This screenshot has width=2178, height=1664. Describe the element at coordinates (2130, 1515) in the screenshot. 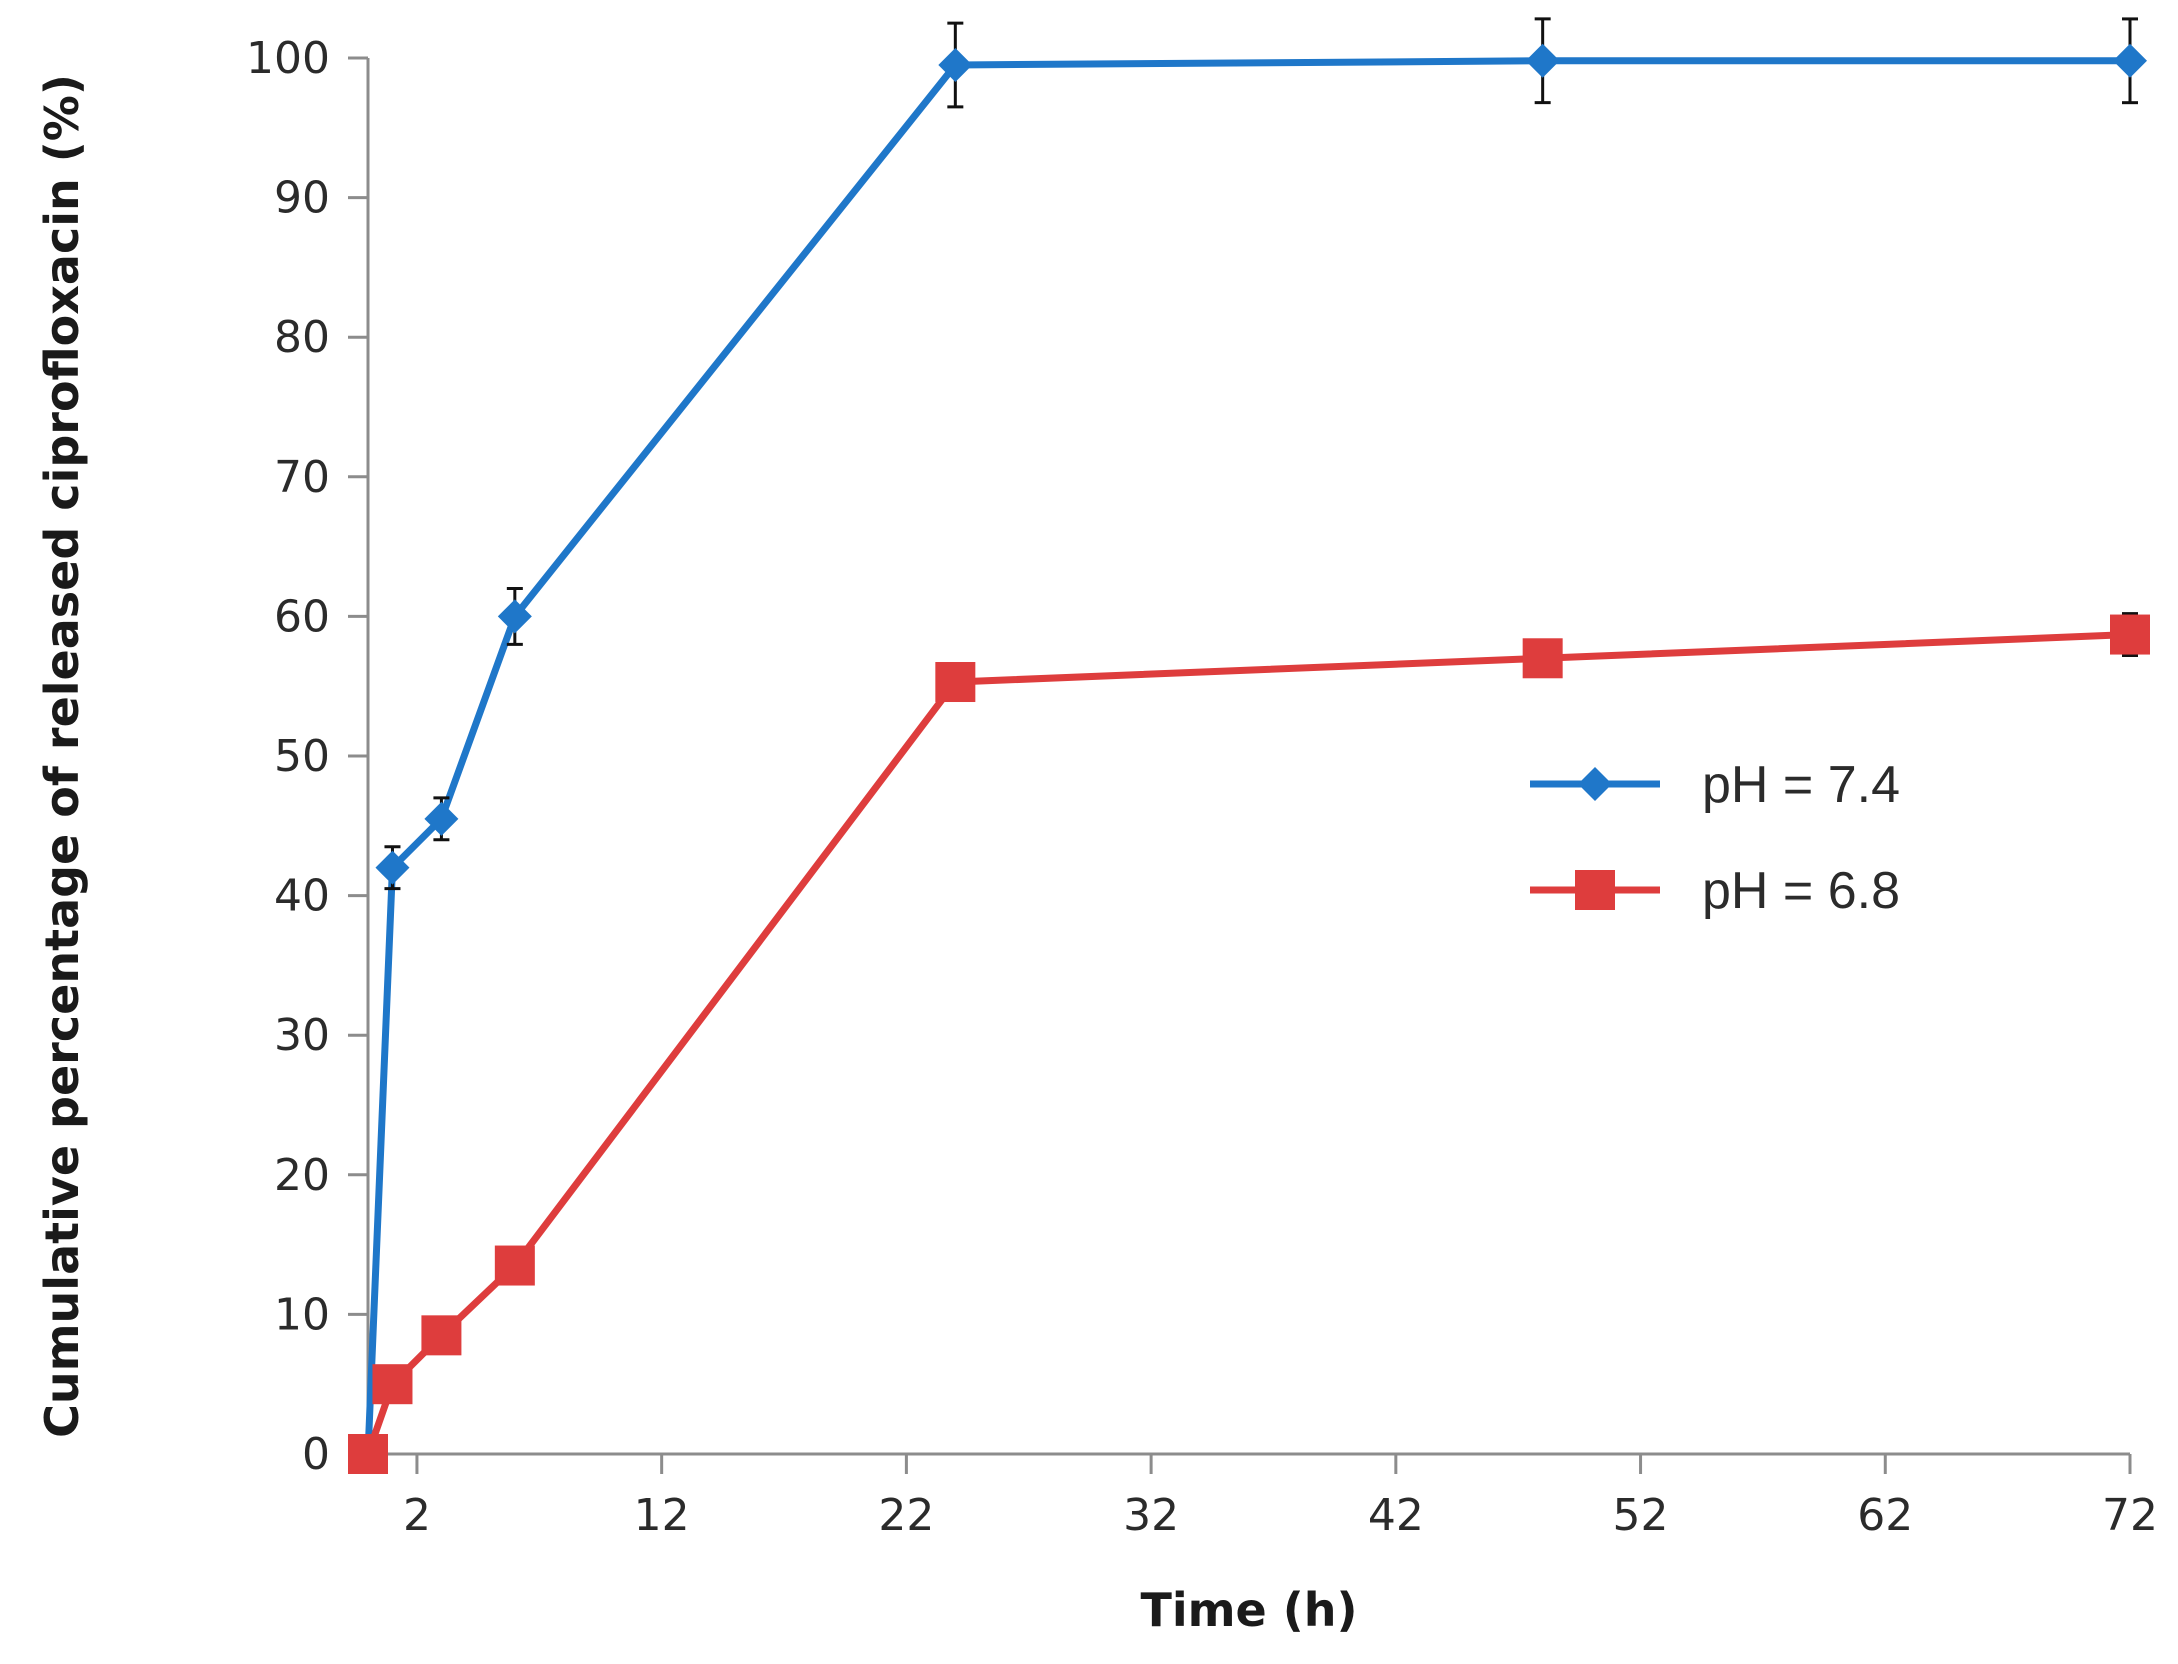

I see `x-tick-label: 72` at that location.